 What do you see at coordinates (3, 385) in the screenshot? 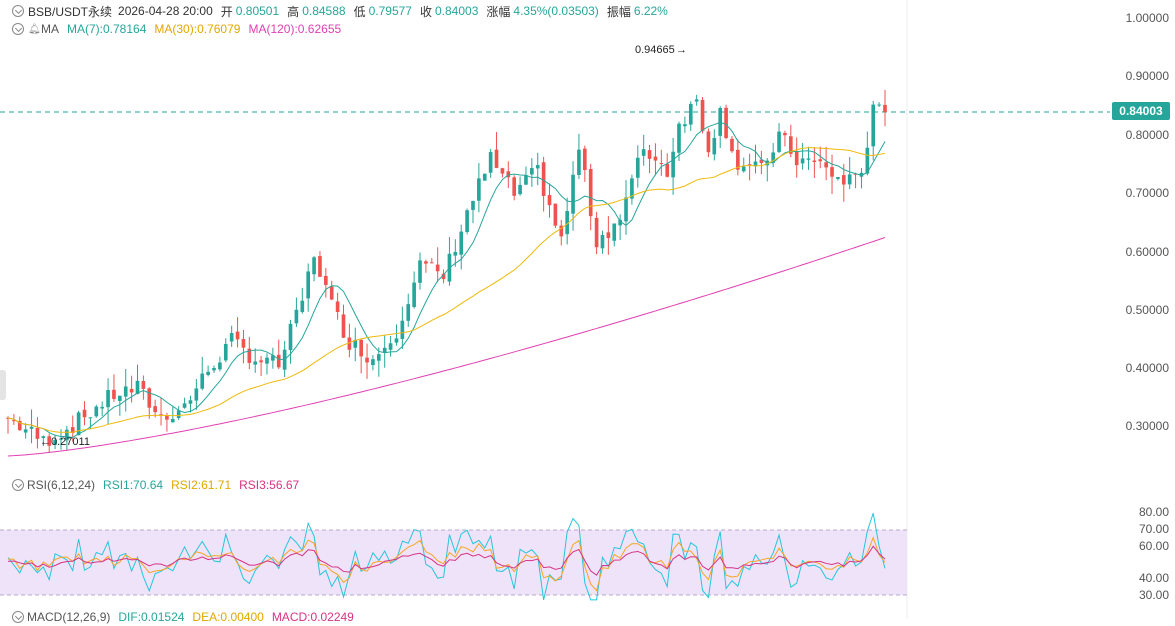
I see `panel-collapse-handle` at bounding box center [3, 385].